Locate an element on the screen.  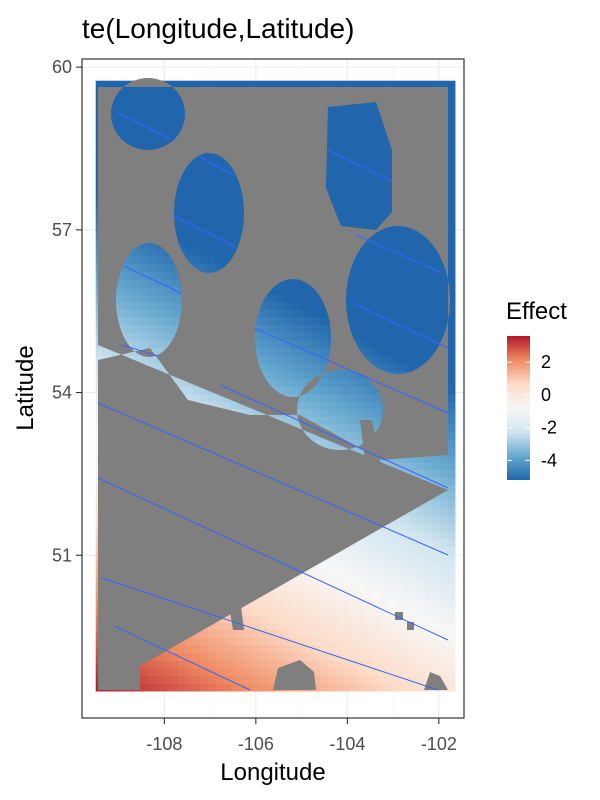
x-axis-title: Longitude is located at coordinates (272, 772).